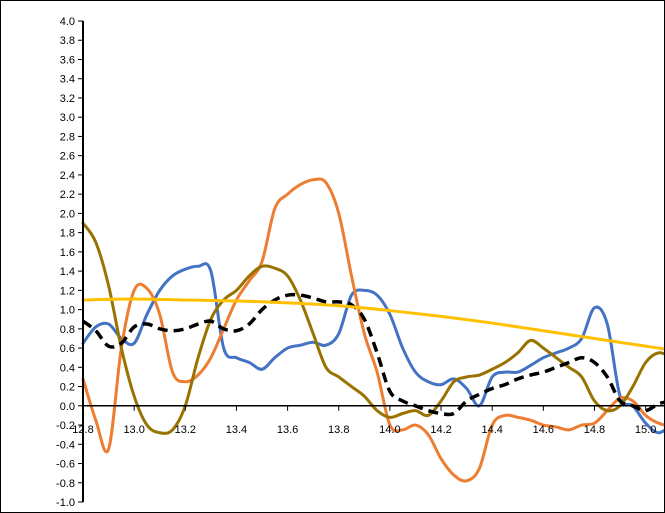  Describe the element at coordinates (67, 118) in the screenshot. I see `y-tick-label: 3.0` at that location.